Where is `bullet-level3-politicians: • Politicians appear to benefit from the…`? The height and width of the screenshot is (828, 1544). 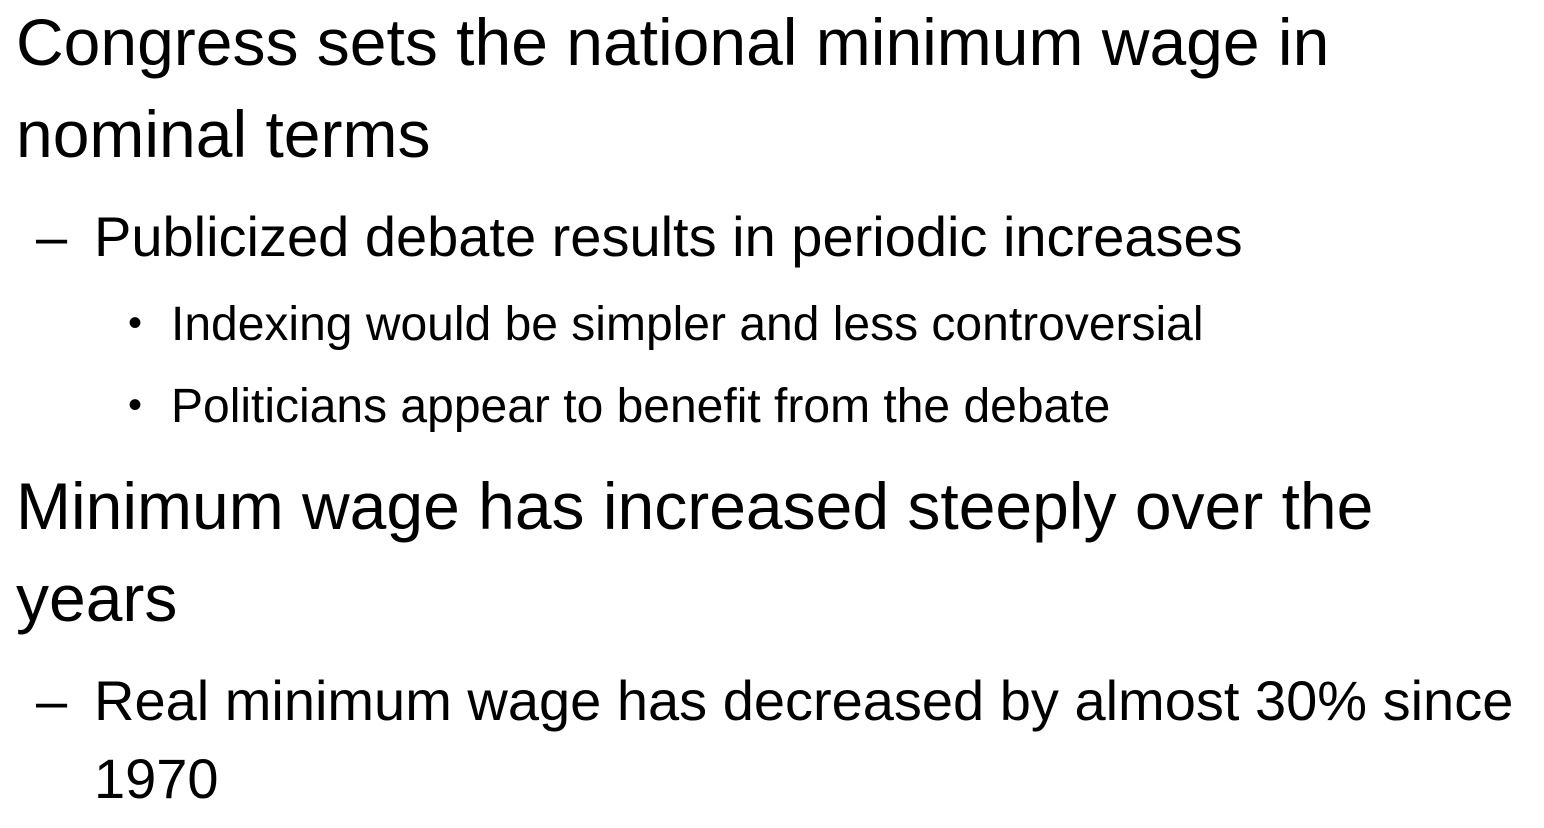 bullet-level3-politicians: • Politicians appear to benefit from the… is located at coordinates (823, 407).